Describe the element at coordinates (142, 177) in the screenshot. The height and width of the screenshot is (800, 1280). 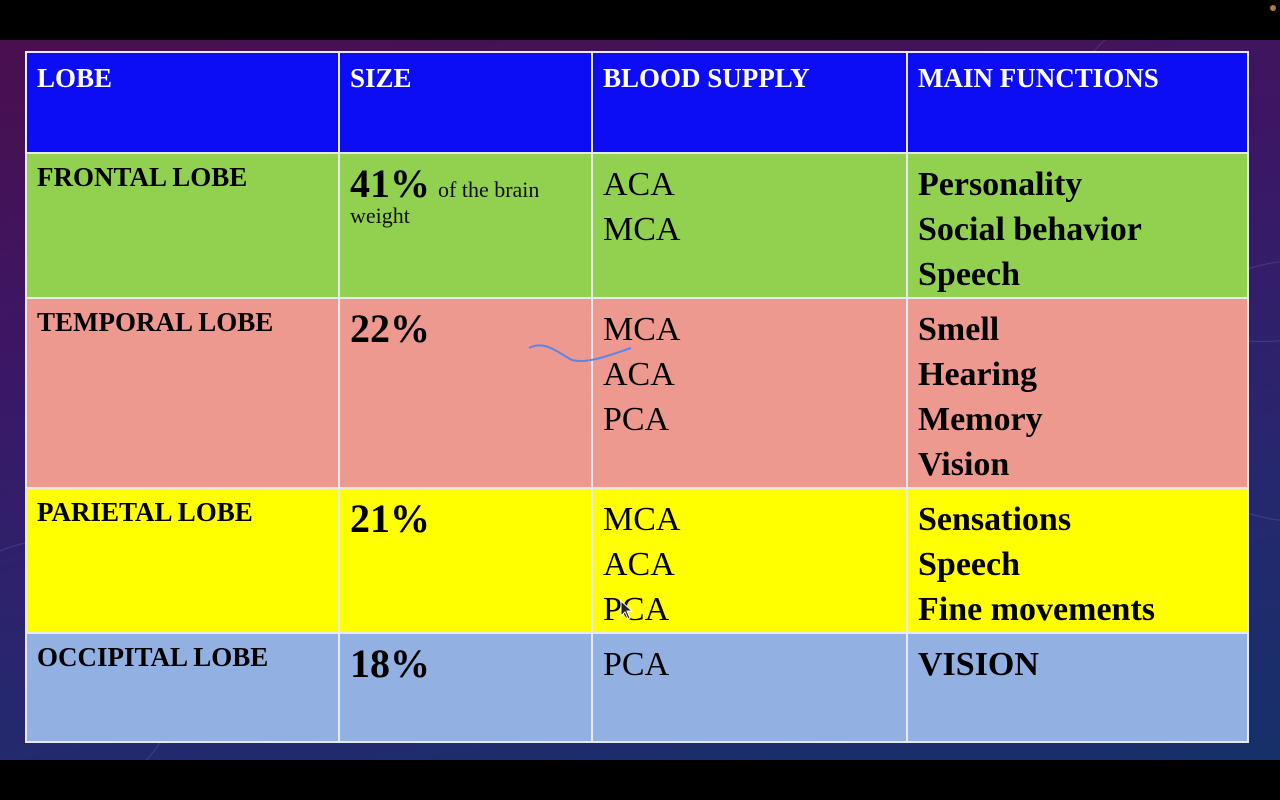
I see `lobe-name: FRONTAL LOBE` at that location.